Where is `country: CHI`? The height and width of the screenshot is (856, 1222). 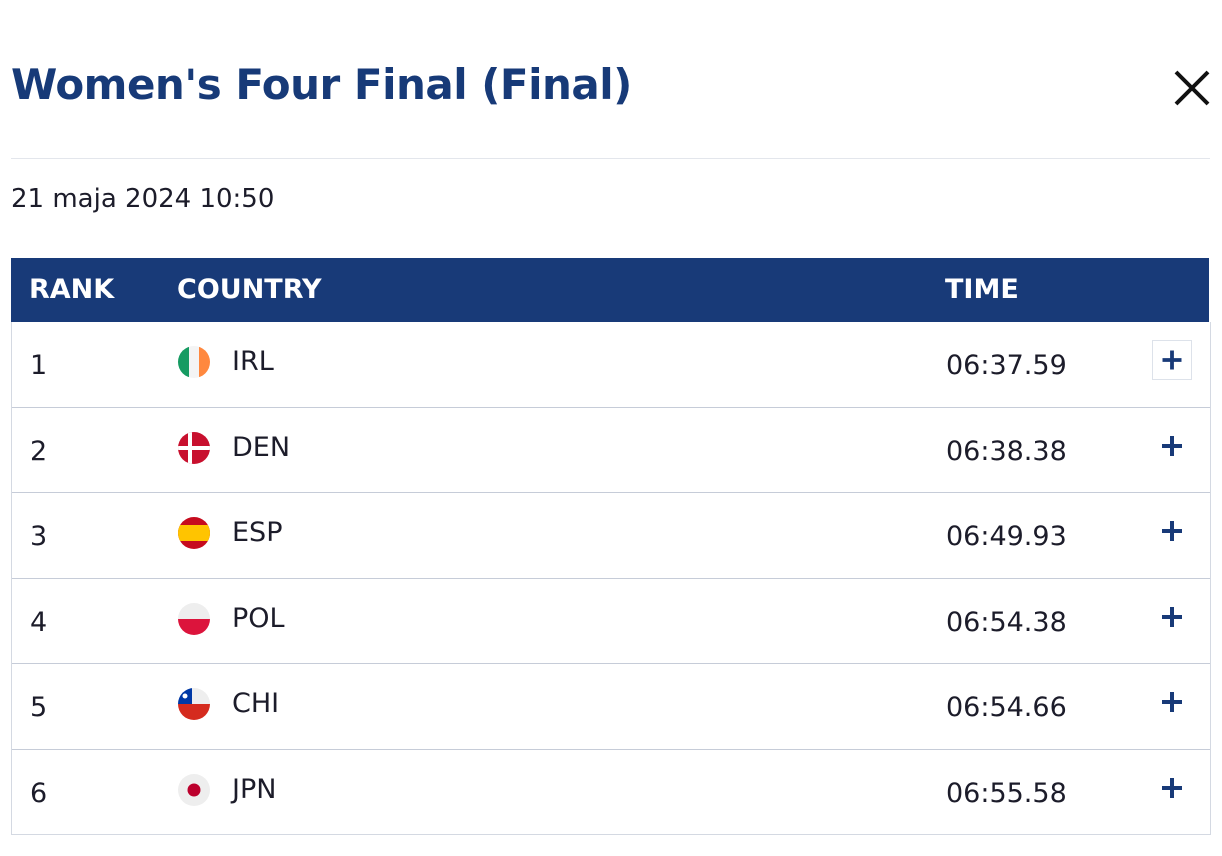 country: CHI is located at coordinates (256, 703).